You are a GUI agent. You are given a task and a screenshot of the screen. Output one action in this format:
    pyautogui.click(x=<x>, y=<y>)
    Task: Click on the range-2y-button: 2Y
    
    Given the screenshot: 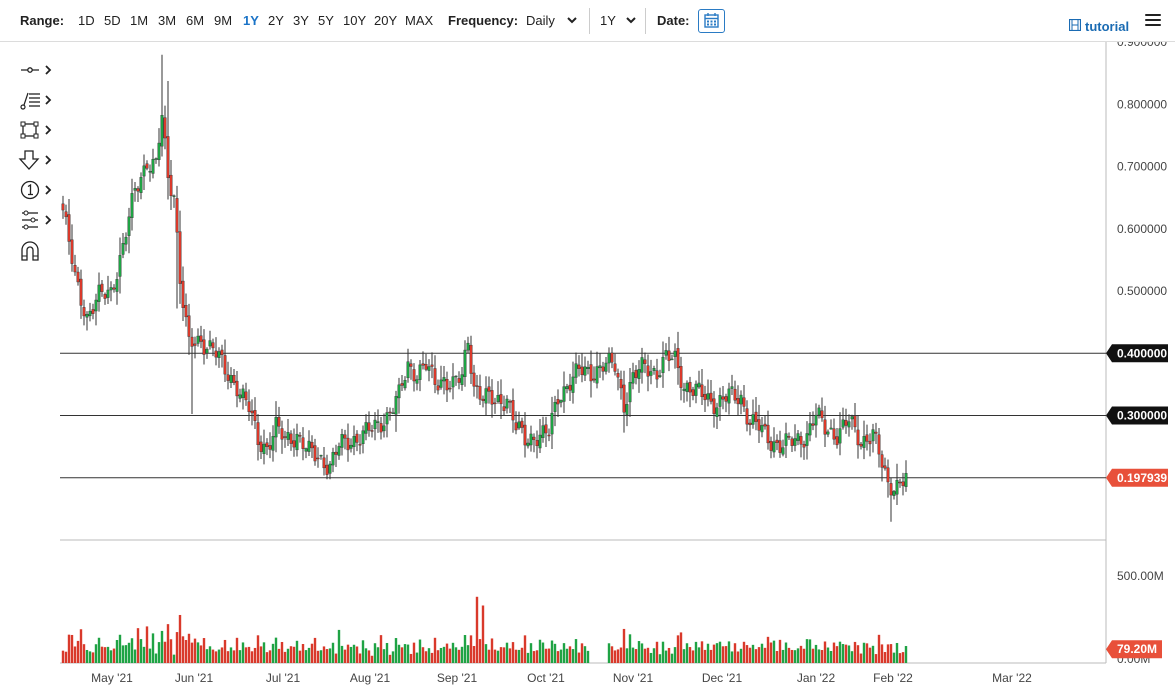 What is the action you would take?
    pyautogui.click(x=276, y=20)
    